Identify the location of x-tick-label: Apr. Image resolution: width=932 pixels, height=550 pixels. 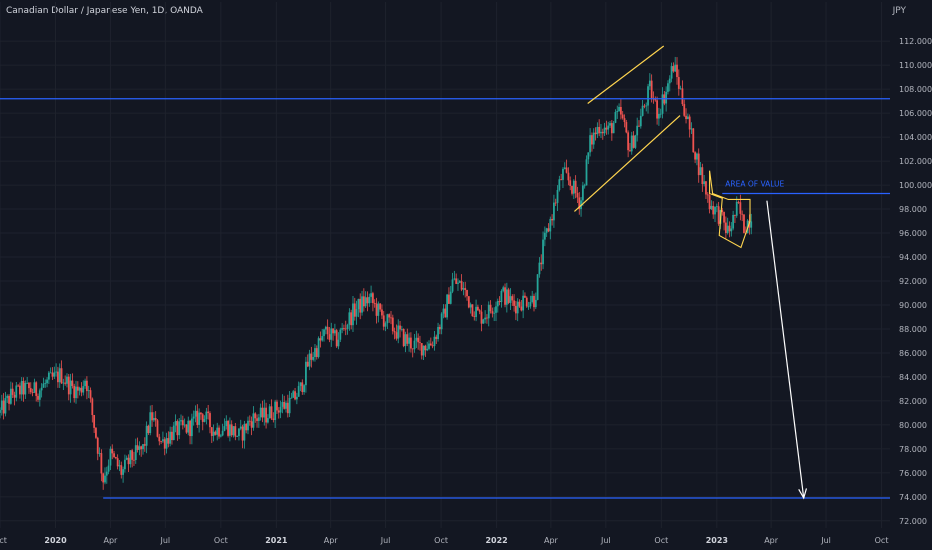
(771, 540).